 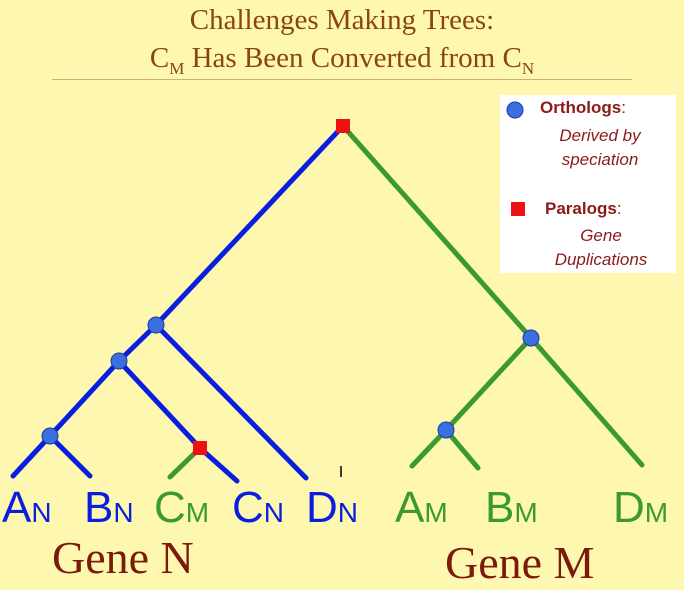 What do you see at coordinates (123, 557) in the screenshot?
I see `gene-n-label: Gene N` at bounding box center [123, 557].